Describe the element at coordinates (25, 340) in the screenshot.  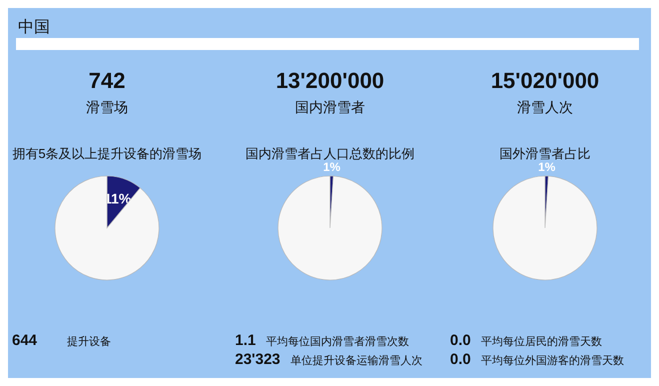
I see `text: 644` at that location.